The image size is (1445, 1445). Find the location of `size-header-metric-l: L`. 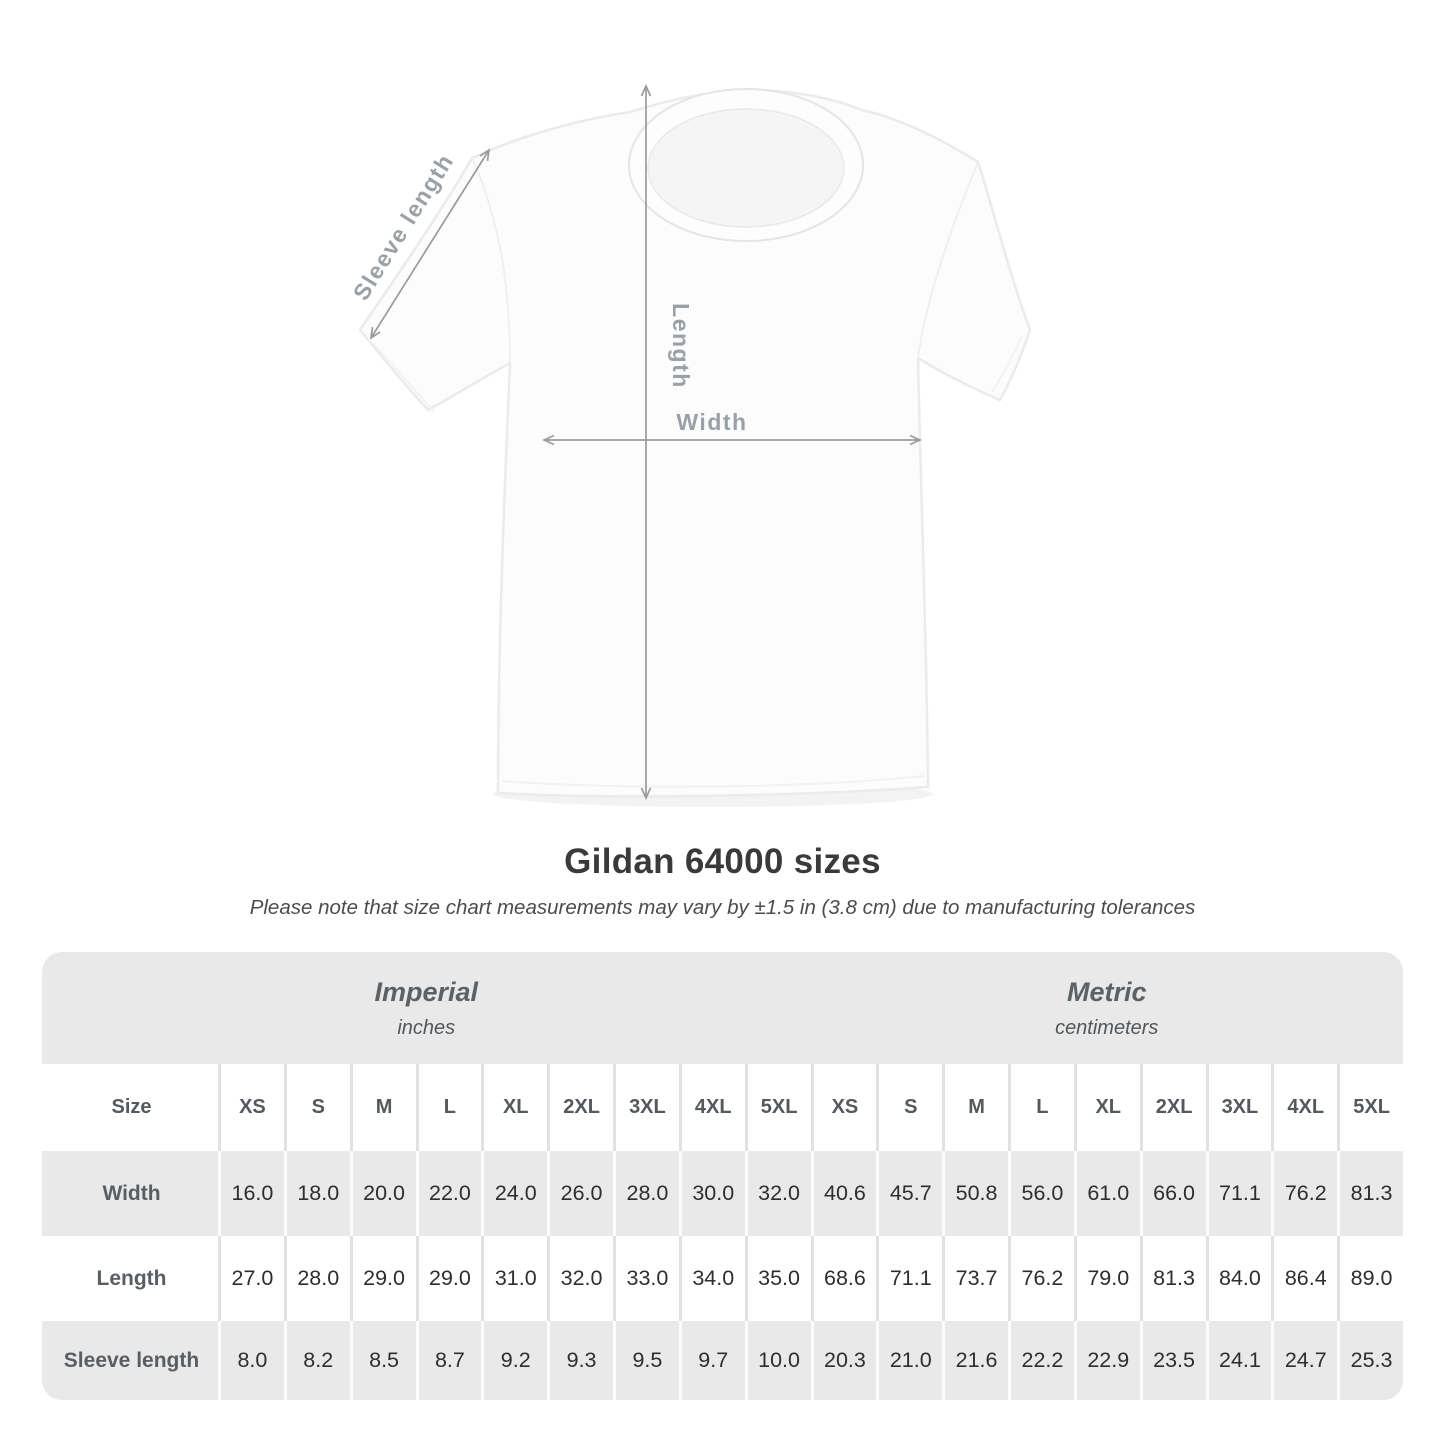

size-header-metric-l: L is located at coordinates (1041, 1107).